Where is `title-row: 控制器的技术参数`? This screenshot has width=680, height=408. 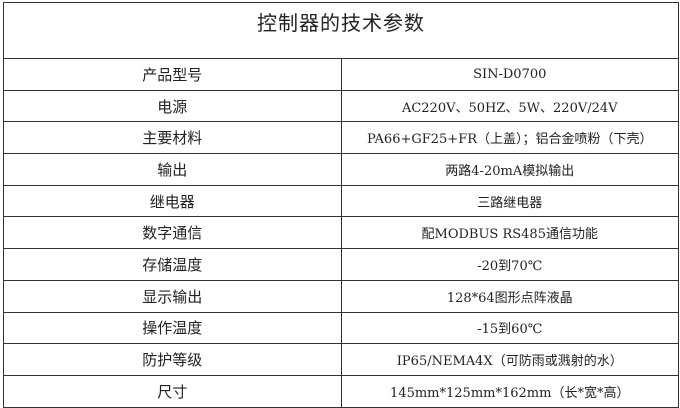 title-row: 控制器的技术参数 is located at coordinates (341, 30).